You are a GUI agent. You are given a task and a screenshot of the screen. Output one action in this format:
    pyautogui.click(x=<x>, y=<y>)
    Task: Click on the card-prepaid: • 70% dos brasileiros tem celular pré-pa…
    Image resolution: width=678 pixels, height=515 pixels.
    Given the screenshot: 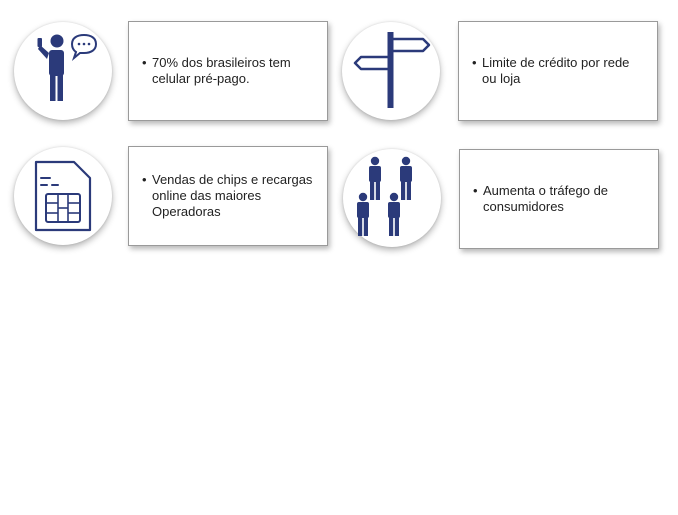 What is the action you would take?
    pyautogui.click(x=228, y=71)
    